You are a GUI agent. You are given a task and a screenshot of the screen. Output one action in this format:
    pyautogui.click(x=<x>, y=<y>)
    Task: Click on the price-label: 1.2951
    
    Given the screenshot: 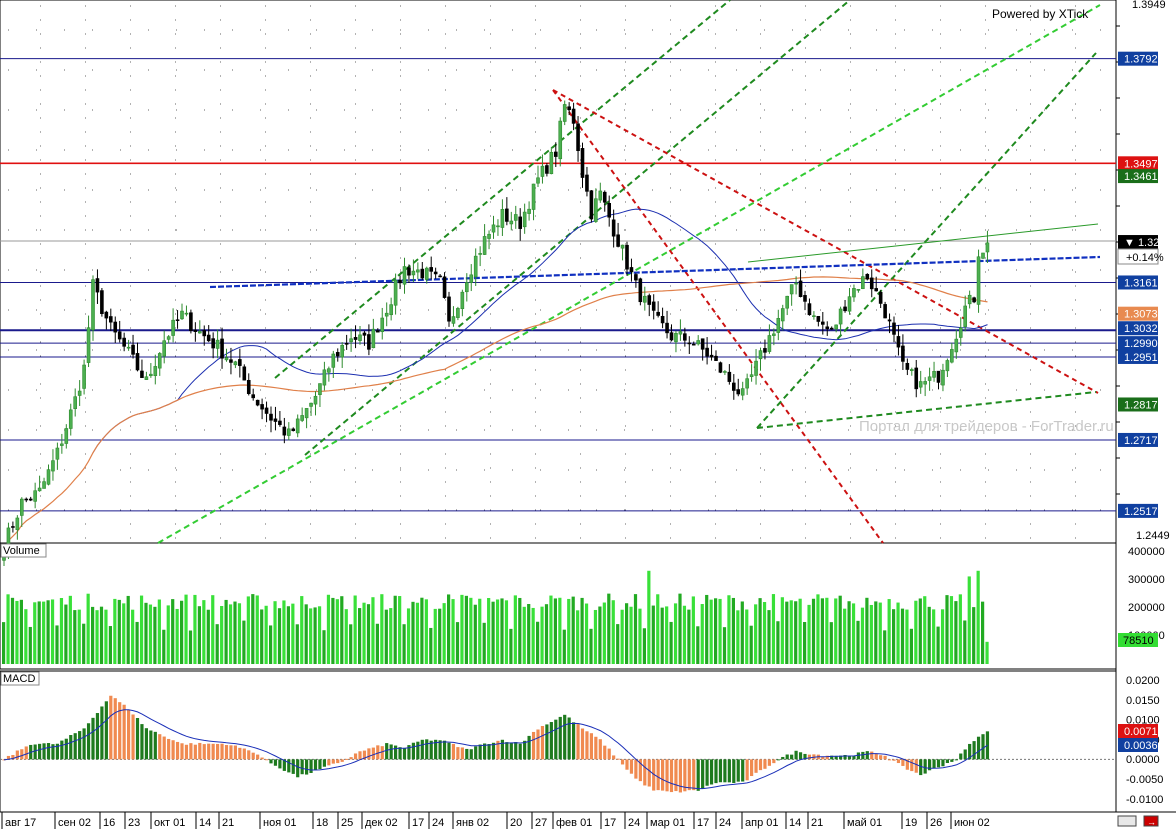 What is the action you would take?
    pyautogui.click(x=1141, y=358)
    